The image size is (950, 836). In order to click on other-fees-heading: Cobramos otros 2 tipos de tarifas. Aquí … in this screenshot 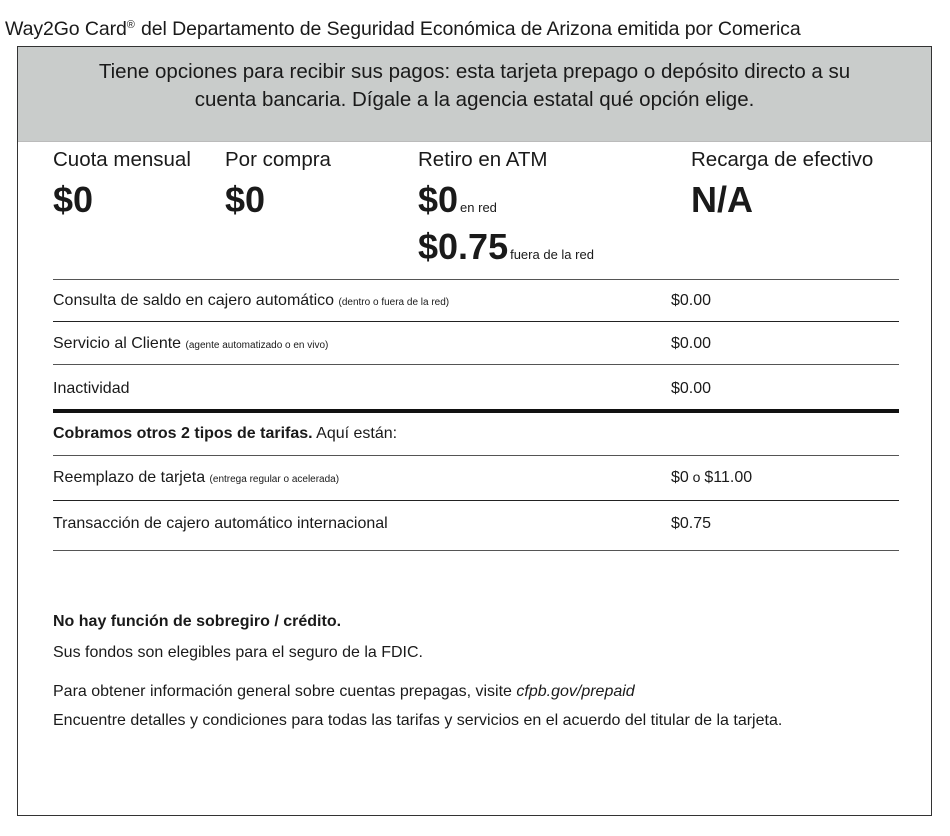, I will do `click(225, 434)`.